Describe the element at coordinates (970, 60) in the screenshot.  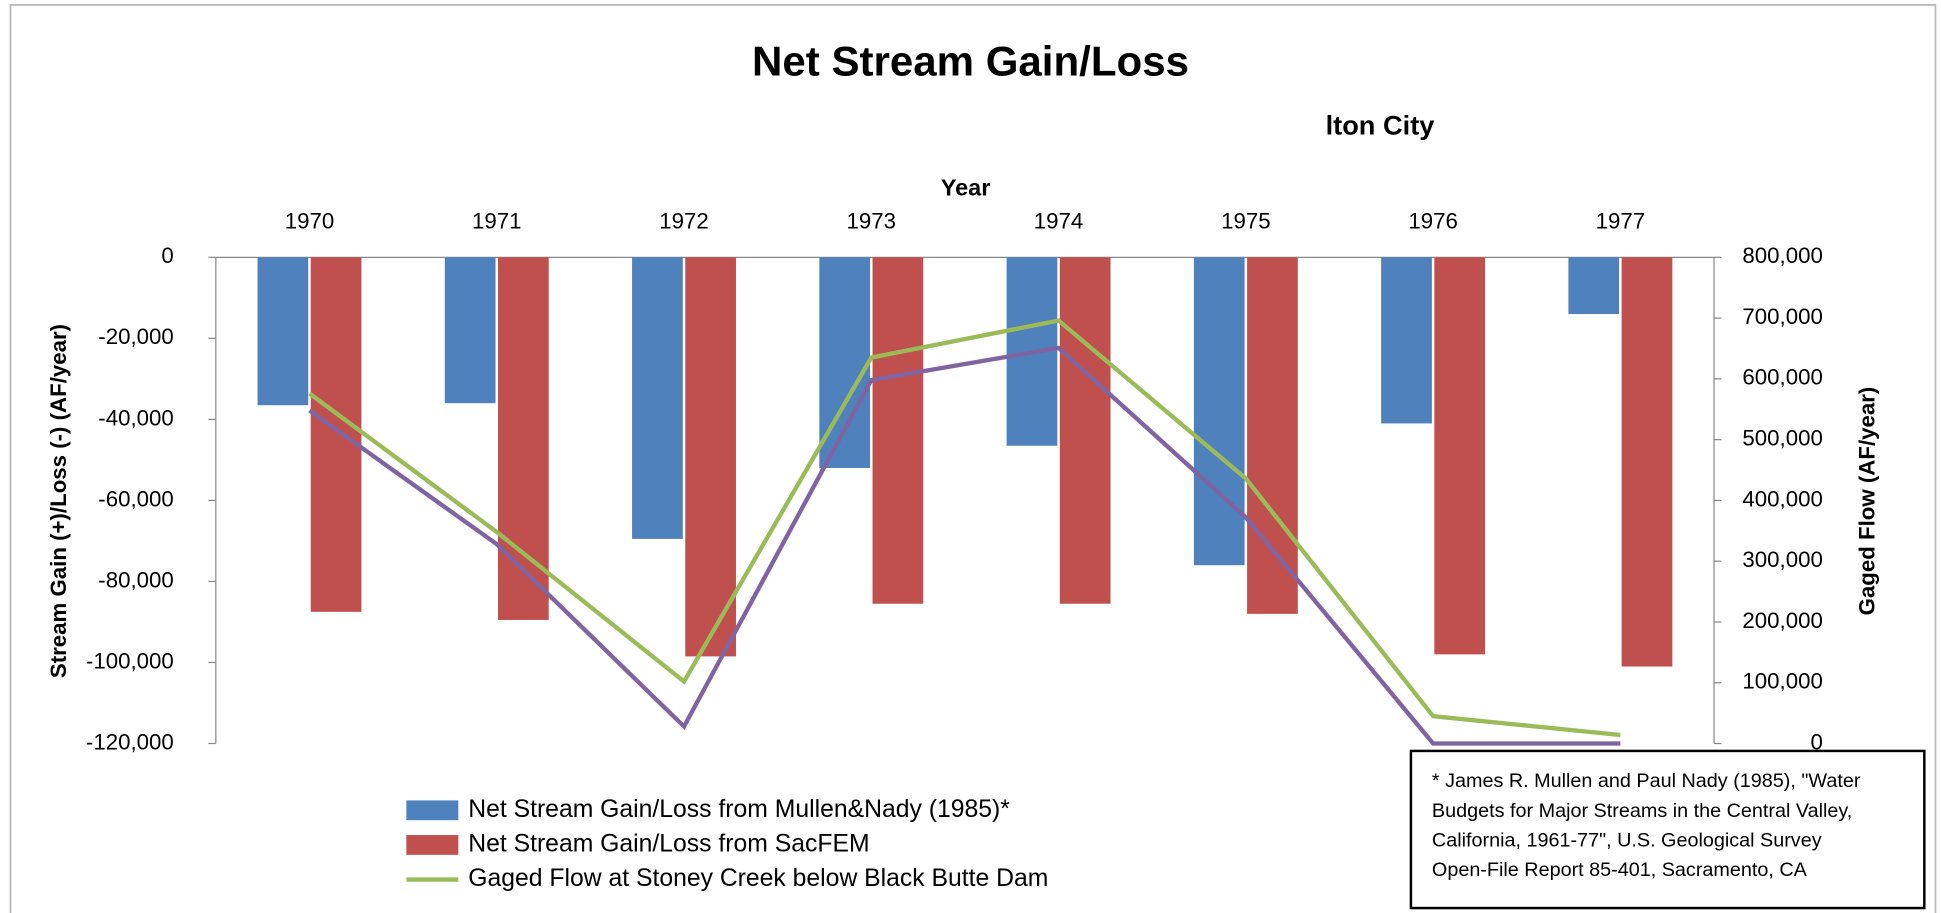
I see `chart-title: Net Stream Gain/Loss` at that location.